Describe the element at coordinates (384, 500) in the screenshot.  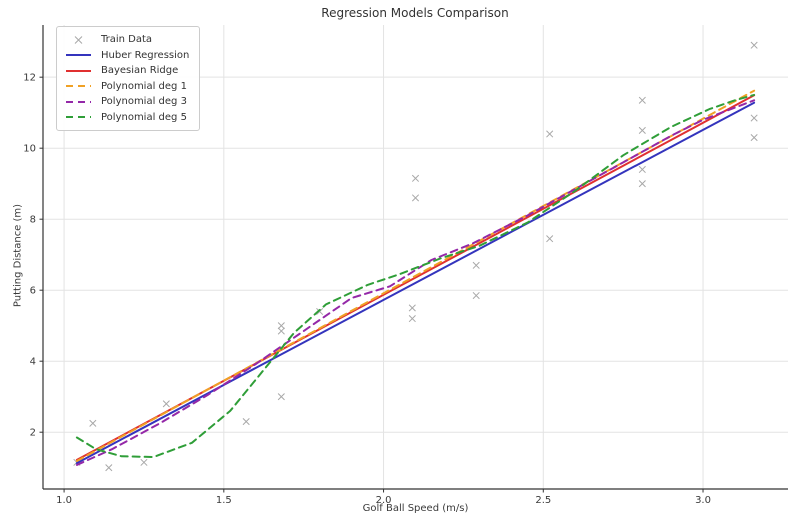
I see `x-tick-label: 2.0` at that location.